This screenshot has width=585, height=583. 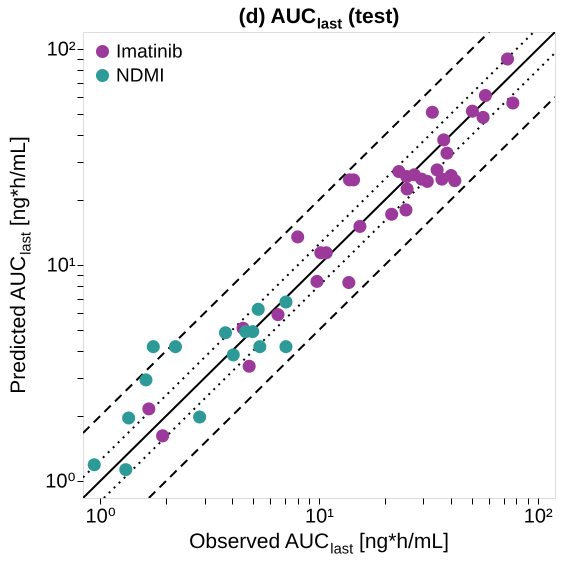 I want to click on y-tick-label: 10¹, so click(x=61, y=265).